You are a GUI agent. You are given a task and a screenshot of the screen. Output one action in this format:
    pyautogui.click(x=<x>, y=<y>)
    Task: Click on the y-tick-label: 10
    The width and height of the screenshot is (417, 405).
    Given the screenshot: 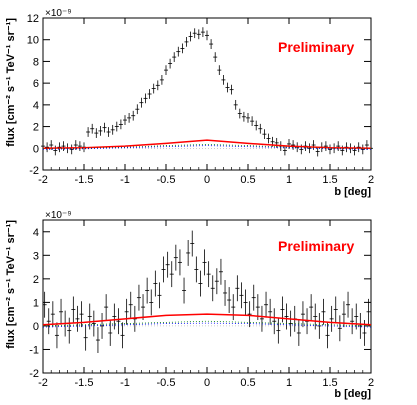 What is the action you would take?
    pyautogui.click(x=33, y=41)
    